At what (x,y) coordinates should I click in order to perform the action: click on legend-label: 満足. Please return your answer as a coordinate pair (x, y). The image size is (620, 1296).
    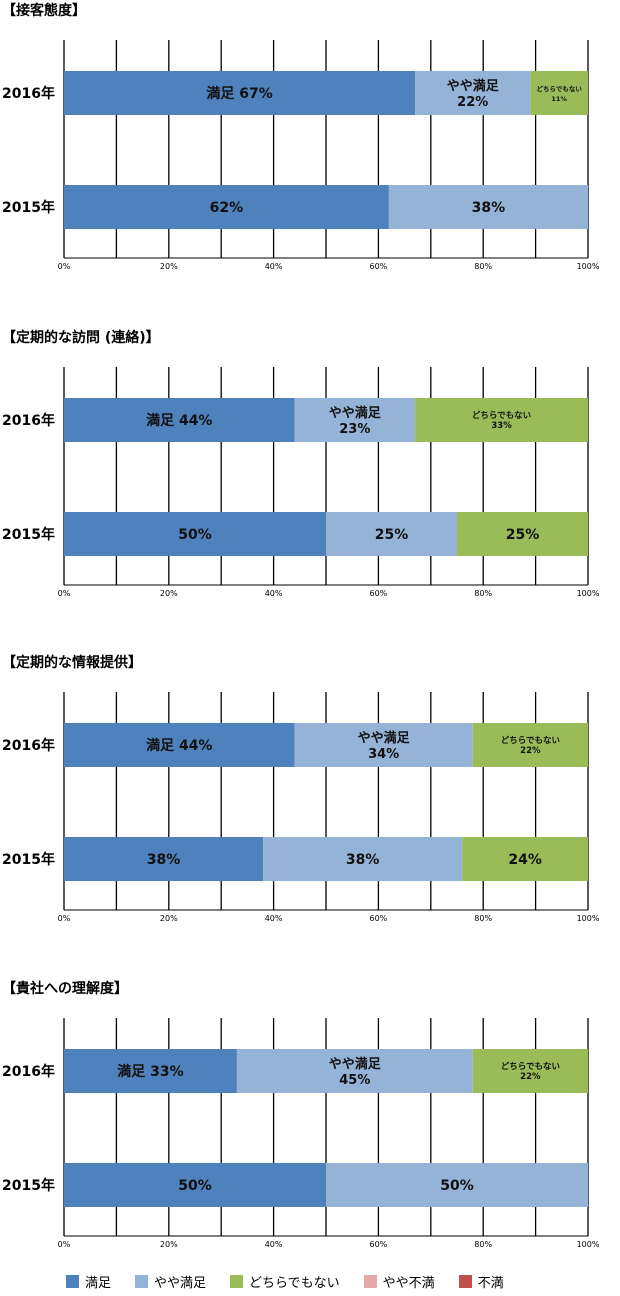
    Looking at the image, I should click on (98, 1283).